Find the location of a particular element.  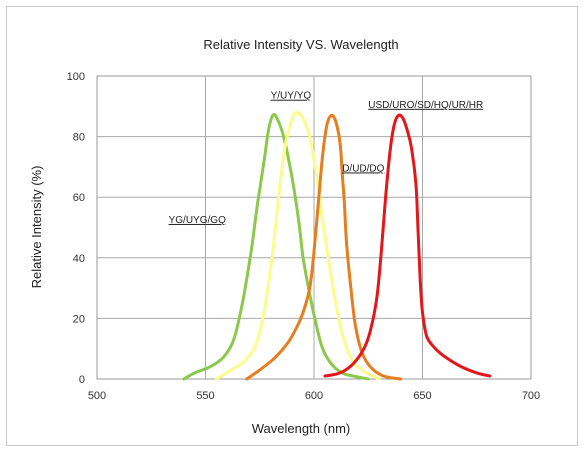

x-axis-title: Wavelength (nm) is located at coordinates (301, 428).